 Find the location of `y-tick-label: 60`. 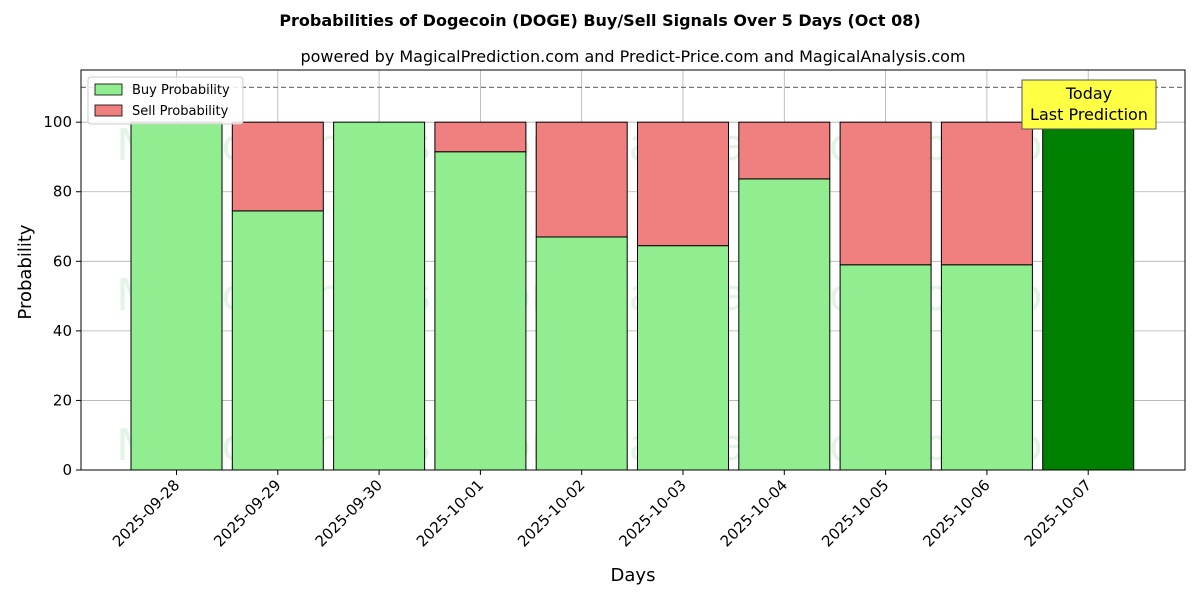

y-tick-label: 60 is located at coordinates (62, 261).